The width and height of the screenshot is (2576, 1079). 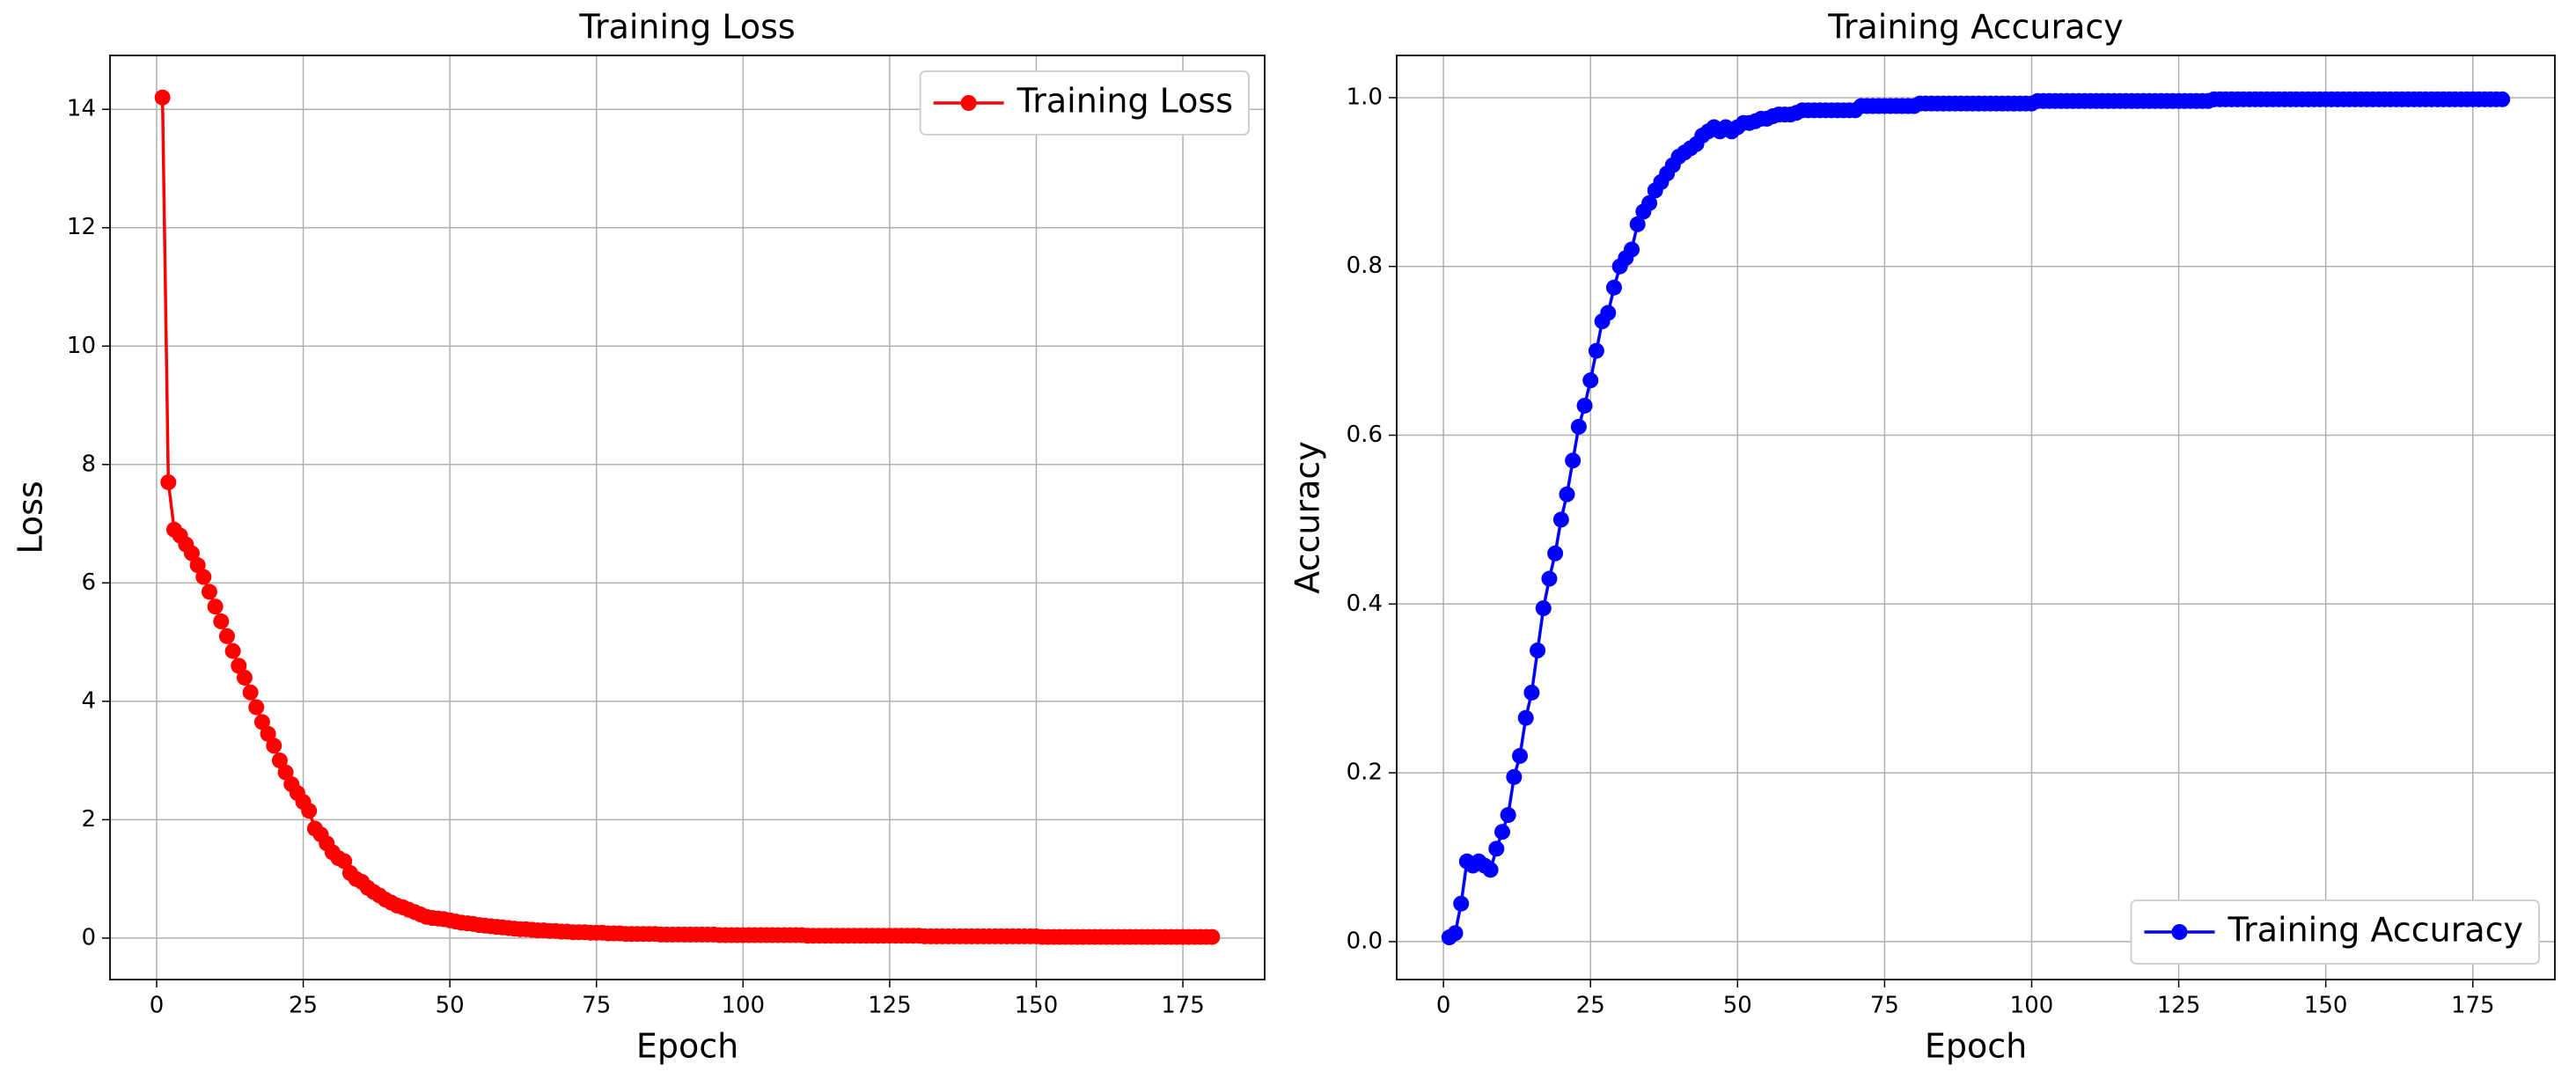 I want to click on y-tick-label: 8, so click(x=88, y=464).